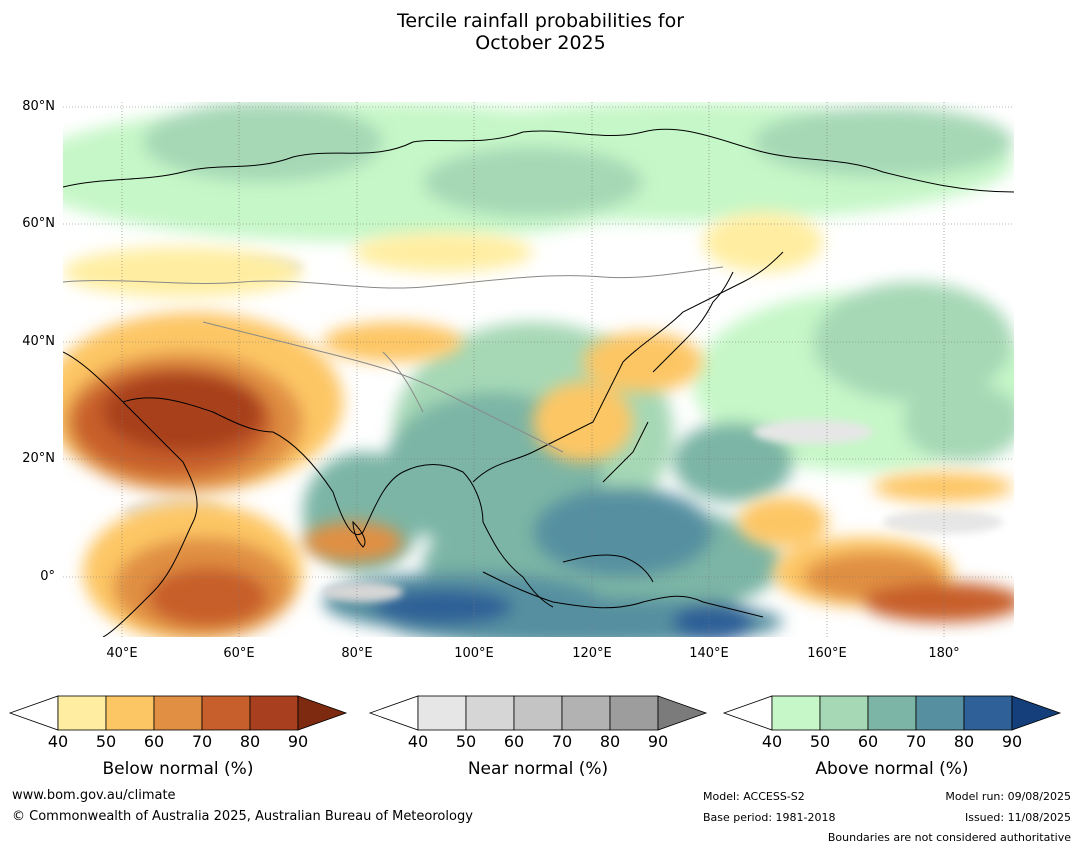 The image size is (1081, 850). Describe the element at coordinates (1036, 713) in the screenshot. I see `legend-above-max-extension` at that location.